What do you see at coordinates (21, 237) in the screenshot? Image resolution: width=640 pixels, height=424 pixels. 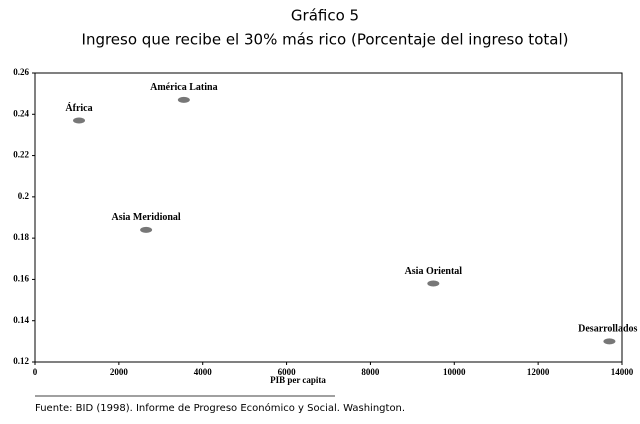 I see `y-tick-label: 0.18` at bounding box center [21, 237].